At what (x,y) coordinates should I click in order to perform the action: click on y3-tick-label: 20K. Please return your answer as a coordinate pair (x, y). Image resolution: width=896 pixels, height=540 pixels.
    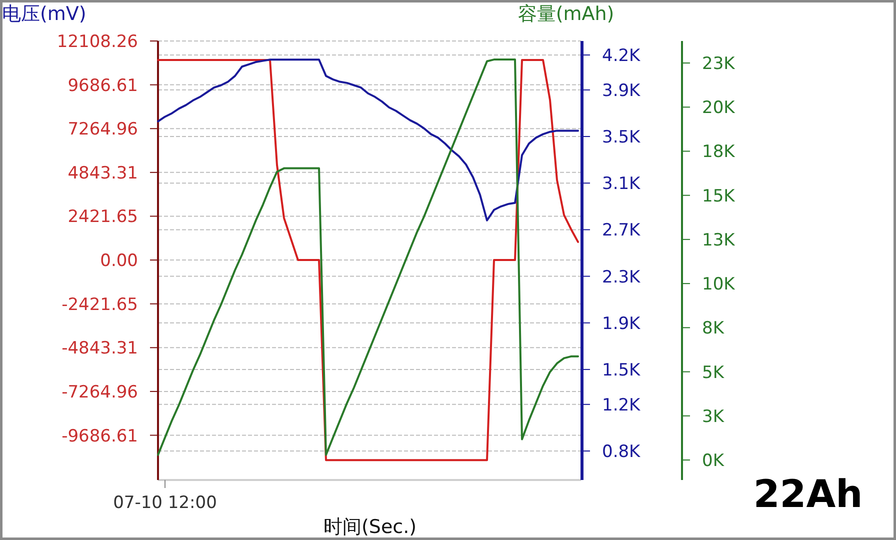
    Looking at the image, I should click on (719, 108).